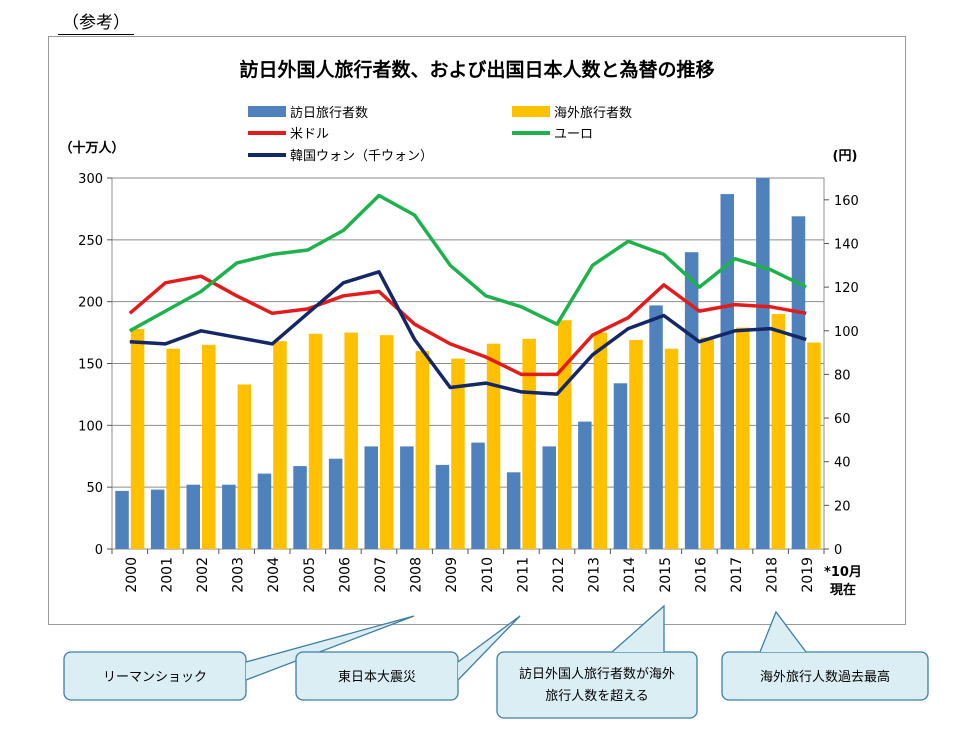 The image size is (954, 735). I want to click on x-tick-label: 2016, so click(701, 575).